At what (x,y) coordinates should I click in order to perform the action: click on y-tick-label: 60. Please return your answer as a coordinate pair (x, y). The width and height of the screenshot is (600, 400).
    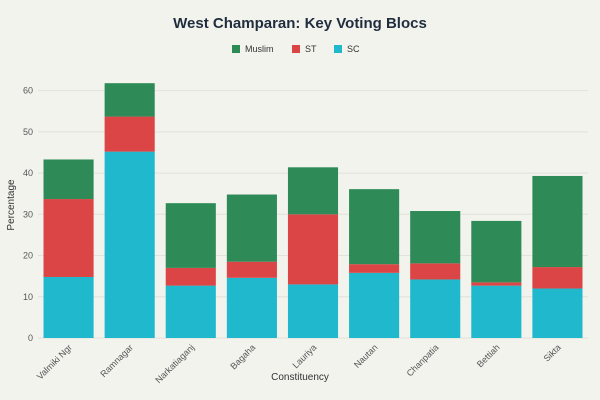
    Looking at the image, I should click on (28, 91).